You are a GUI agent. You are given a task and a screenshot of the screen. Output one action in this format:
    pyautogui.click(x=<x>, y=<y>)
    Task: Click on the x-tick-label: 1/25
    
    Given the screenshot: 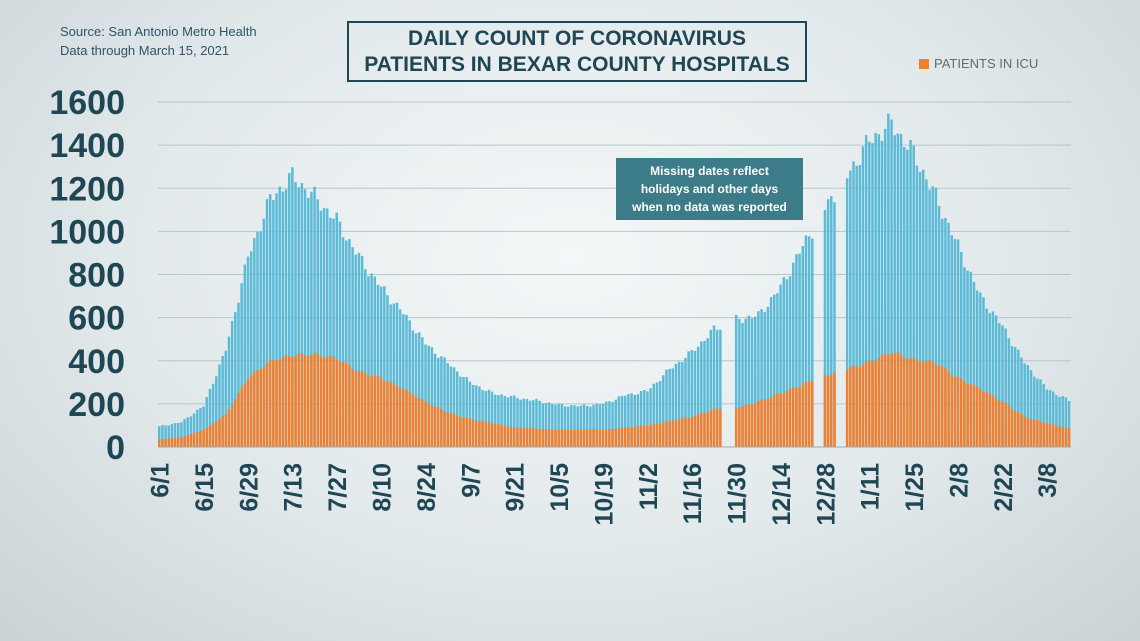 What is the action you would take?
    pyautogui.click(x=915, y=487)
    